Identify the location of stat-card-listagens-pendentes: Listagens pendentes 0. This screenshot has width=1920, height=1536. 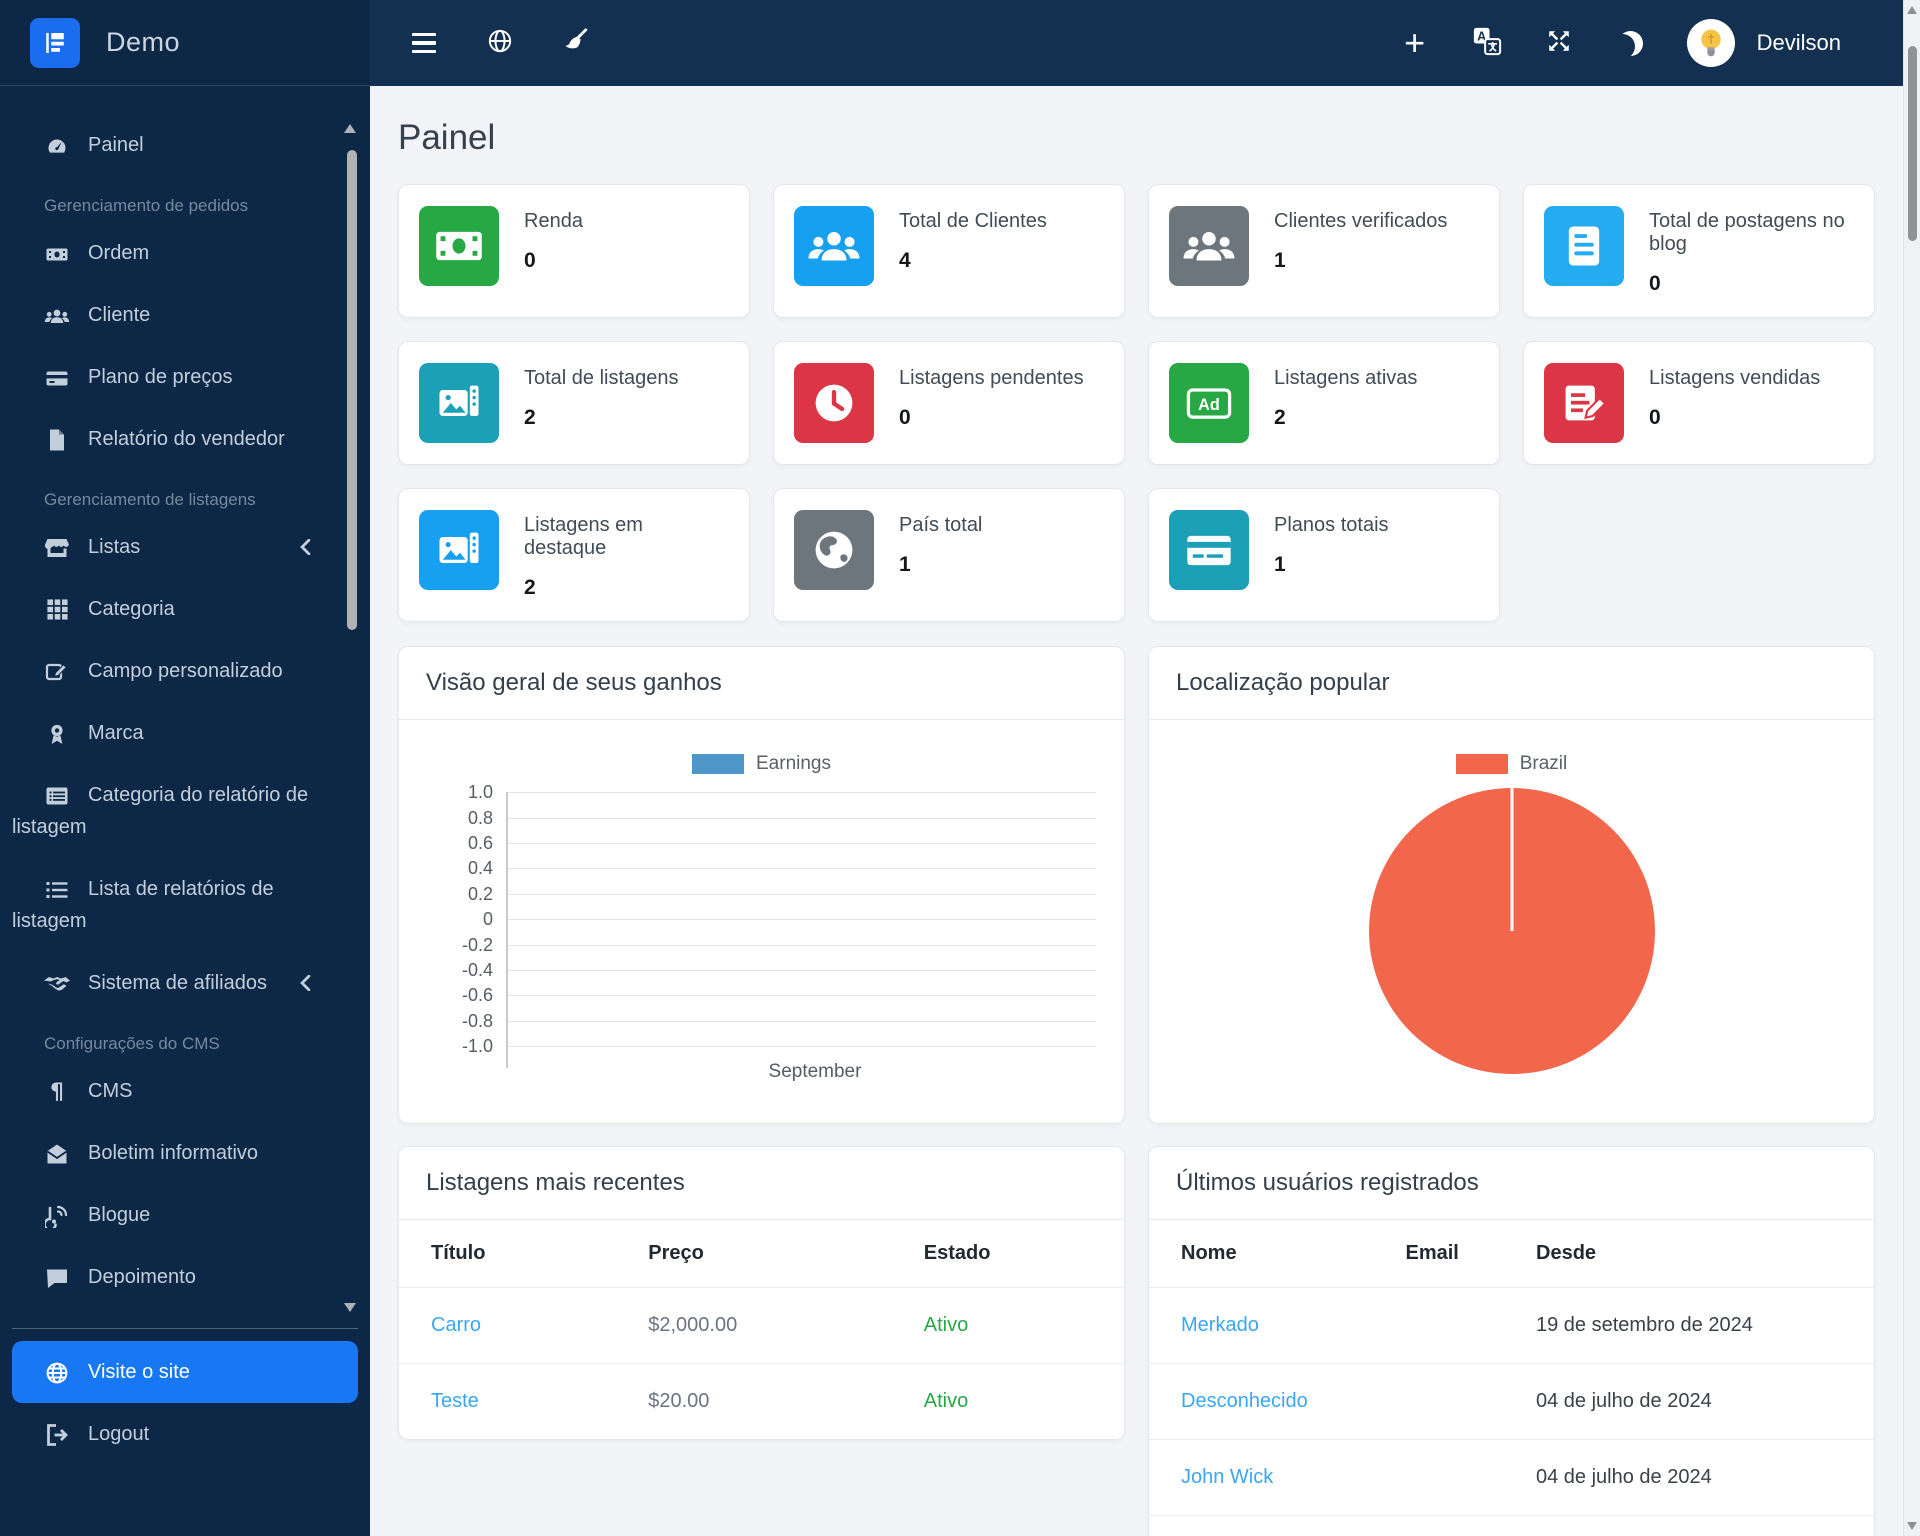
(949, 403).